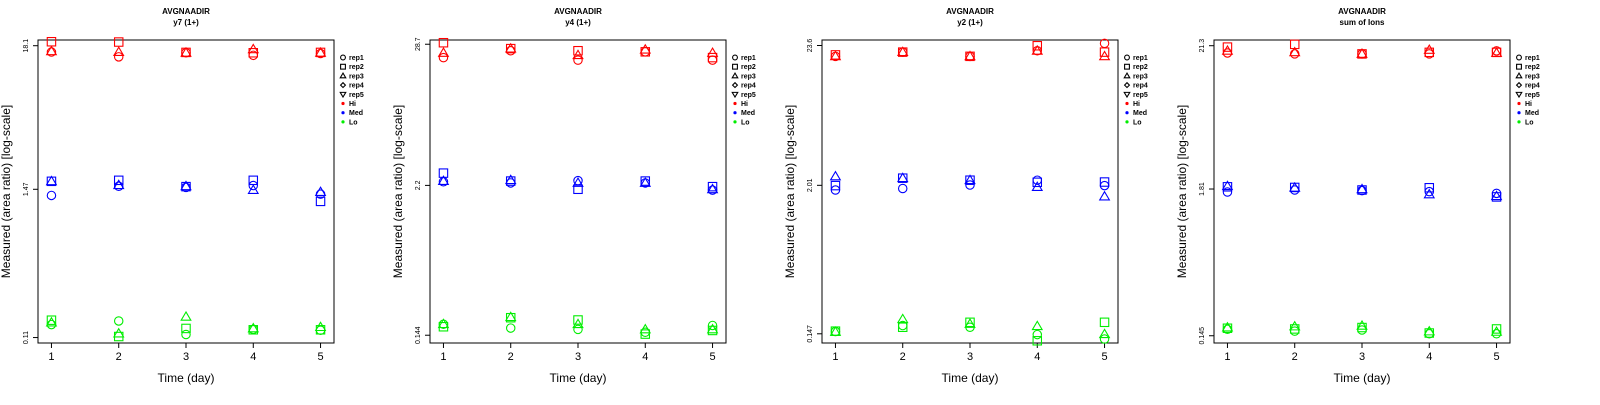 The image size is (1600, 405). What do you see at coordinates (1362, 22) in the screenshot?
I see `chart-subtitle: sum of Ions` at bounding box center [1362, 22].